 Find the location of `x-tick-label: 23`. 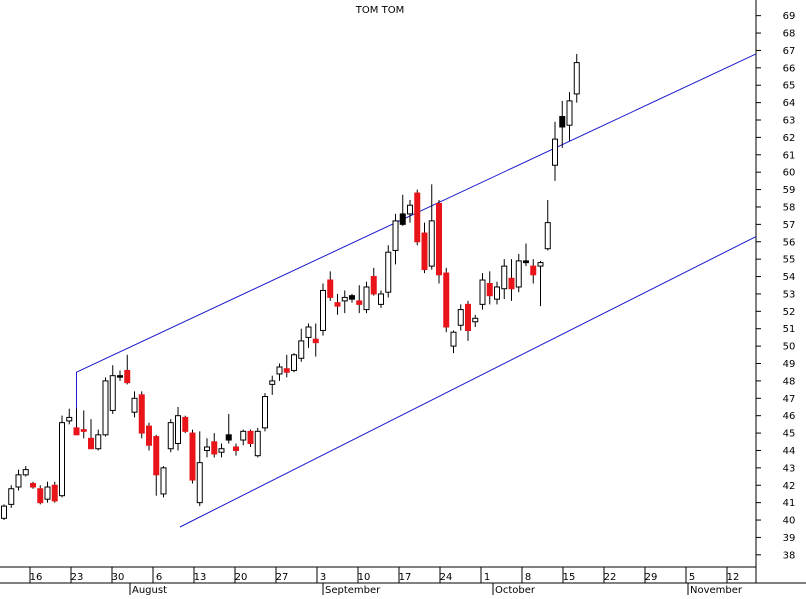

x-tick-label: 23 is located at coordinates (77, 577).